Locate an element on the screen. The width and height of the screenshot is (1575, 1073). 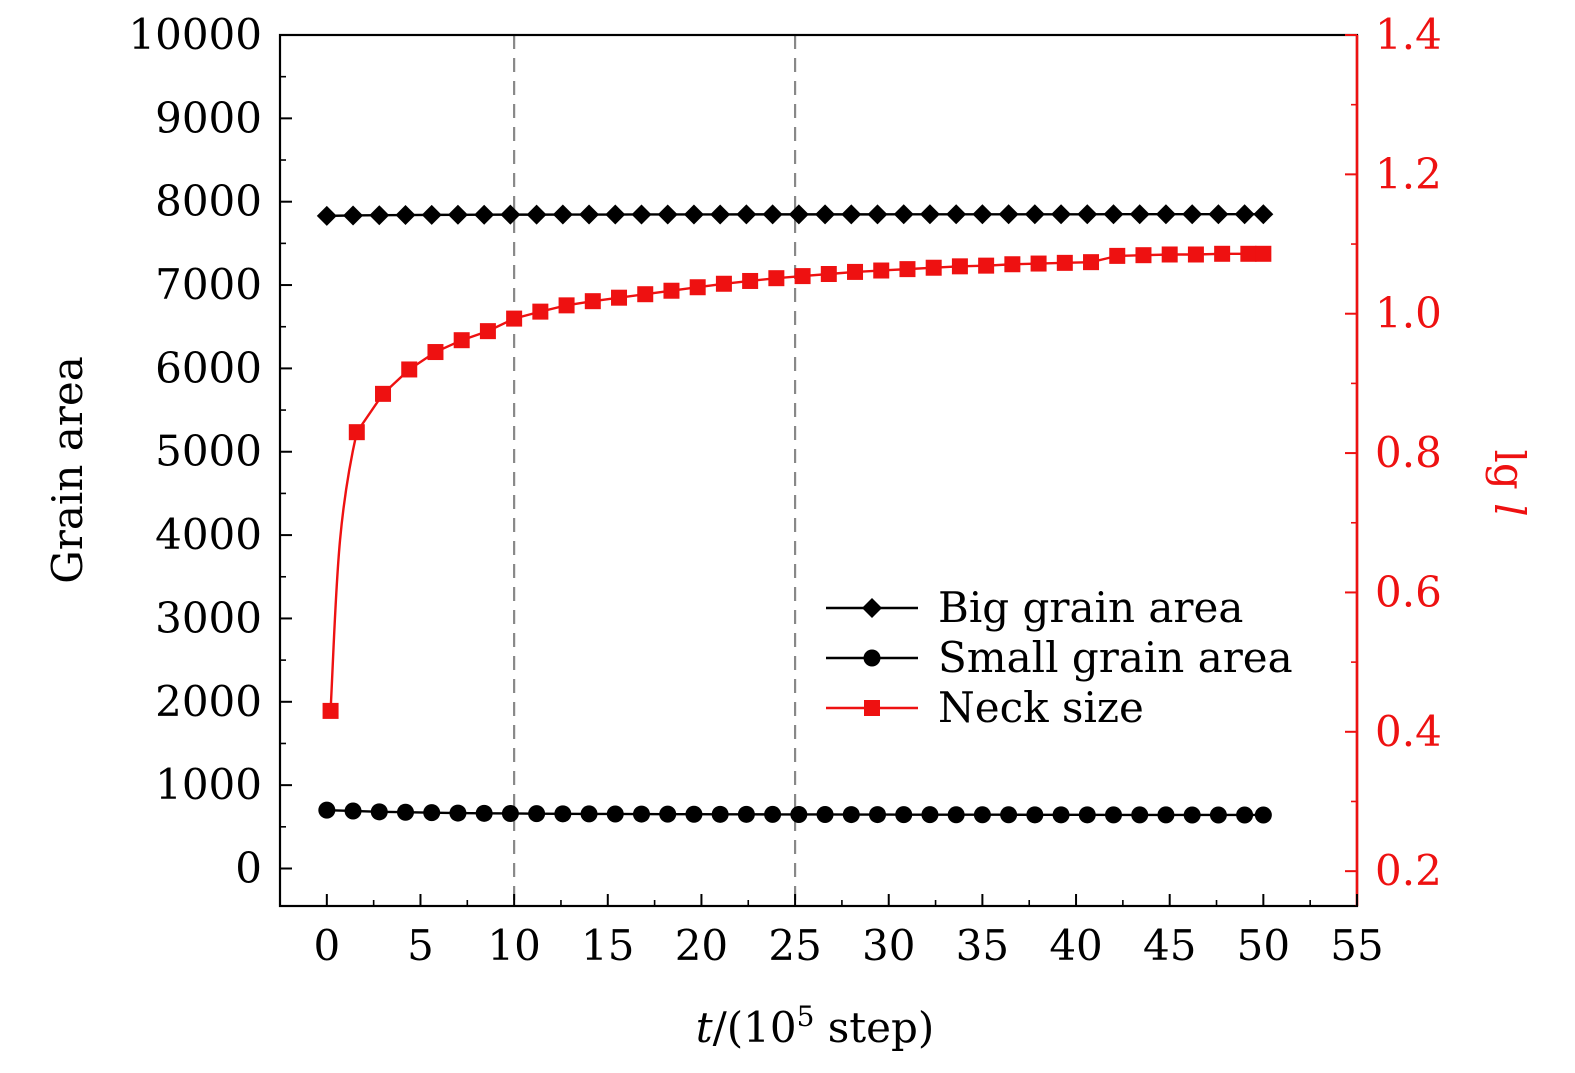
x-tick-label: 35 is located at coordinates (982, 945).